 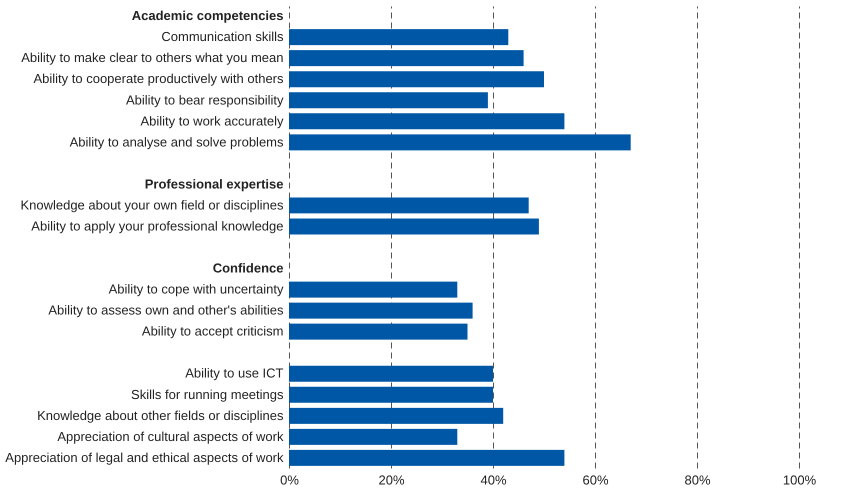 I want to click on y-tick-label: Skills for running meetings, so click(x=207, y=394).